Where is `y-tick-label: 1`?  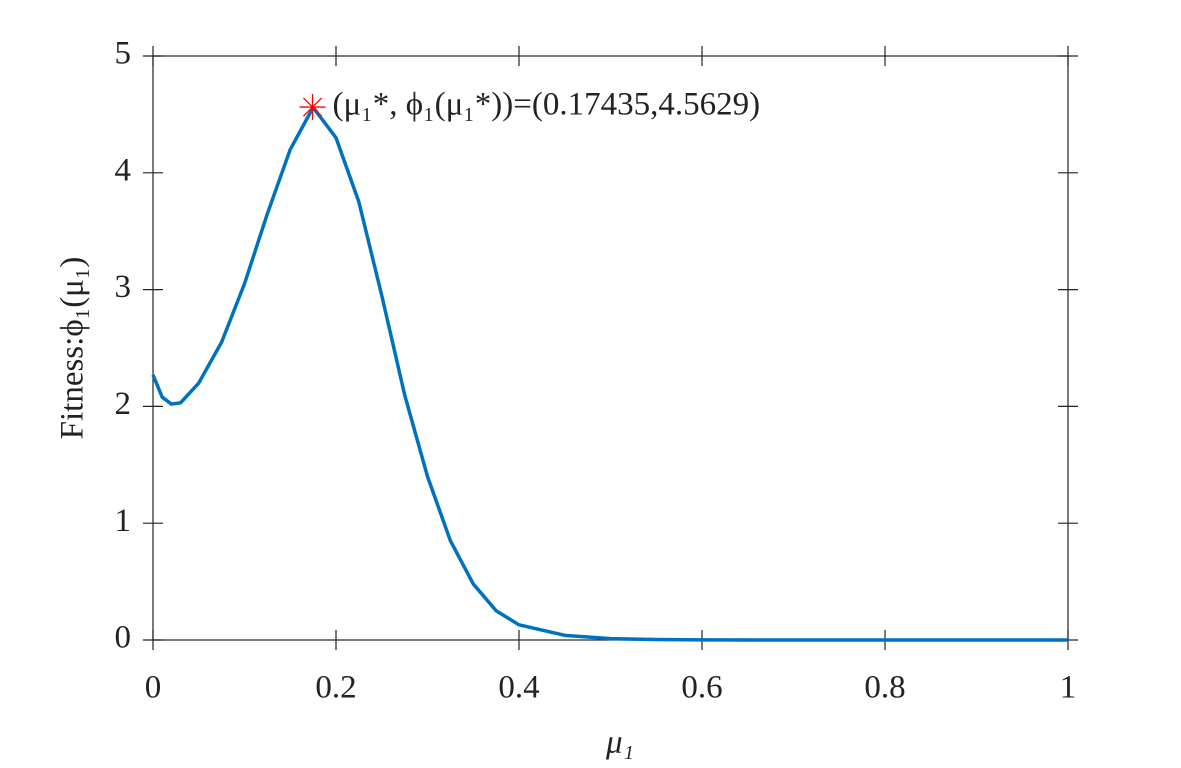
y-tick-label: 1 is located at coordinates (123, 521).